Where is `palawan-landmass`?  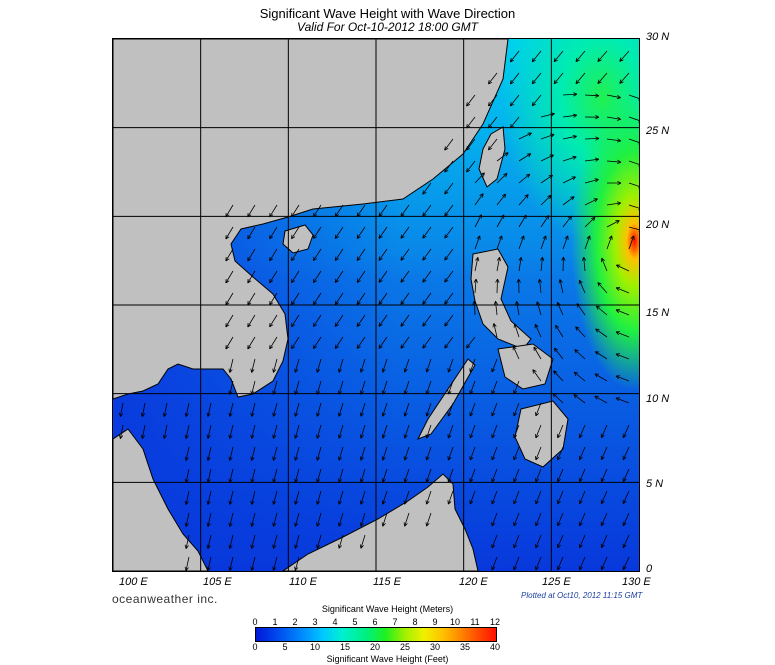 palawan-landmass is located at coordinates (446, 399).